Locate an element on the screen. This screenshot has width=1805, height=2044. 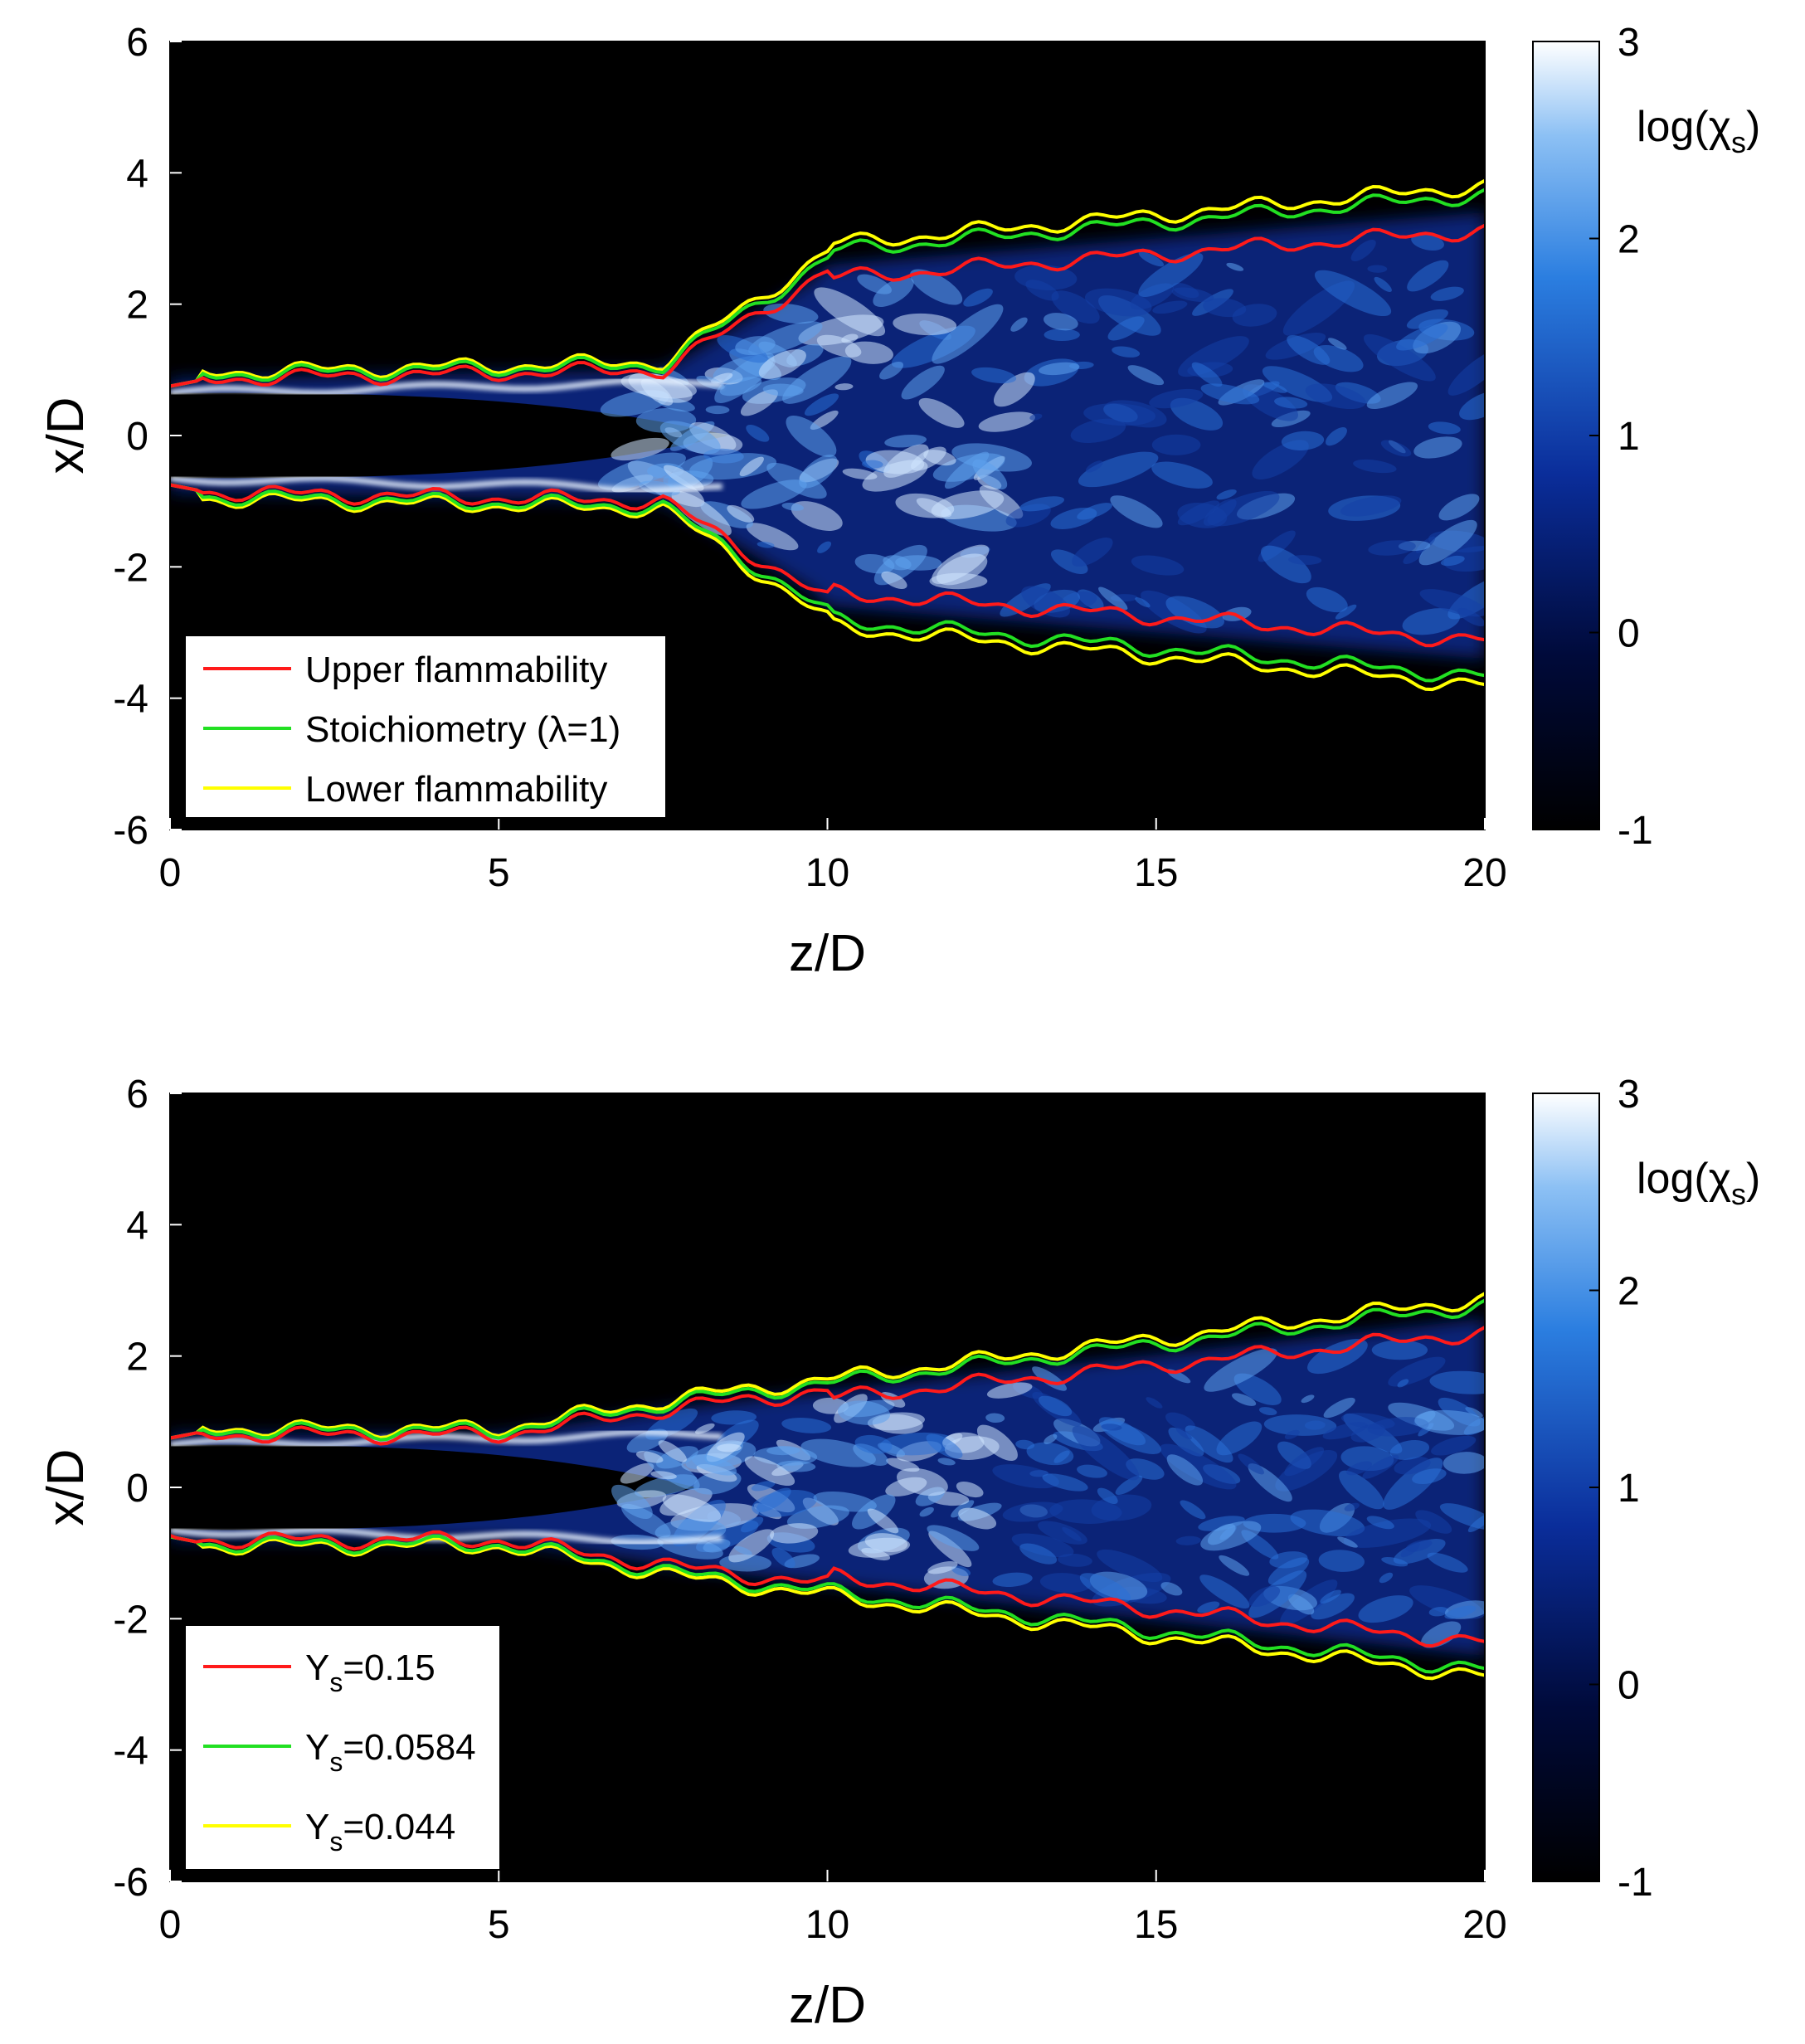
y-tick-label: 0 is located at coordinates (137, 1489).